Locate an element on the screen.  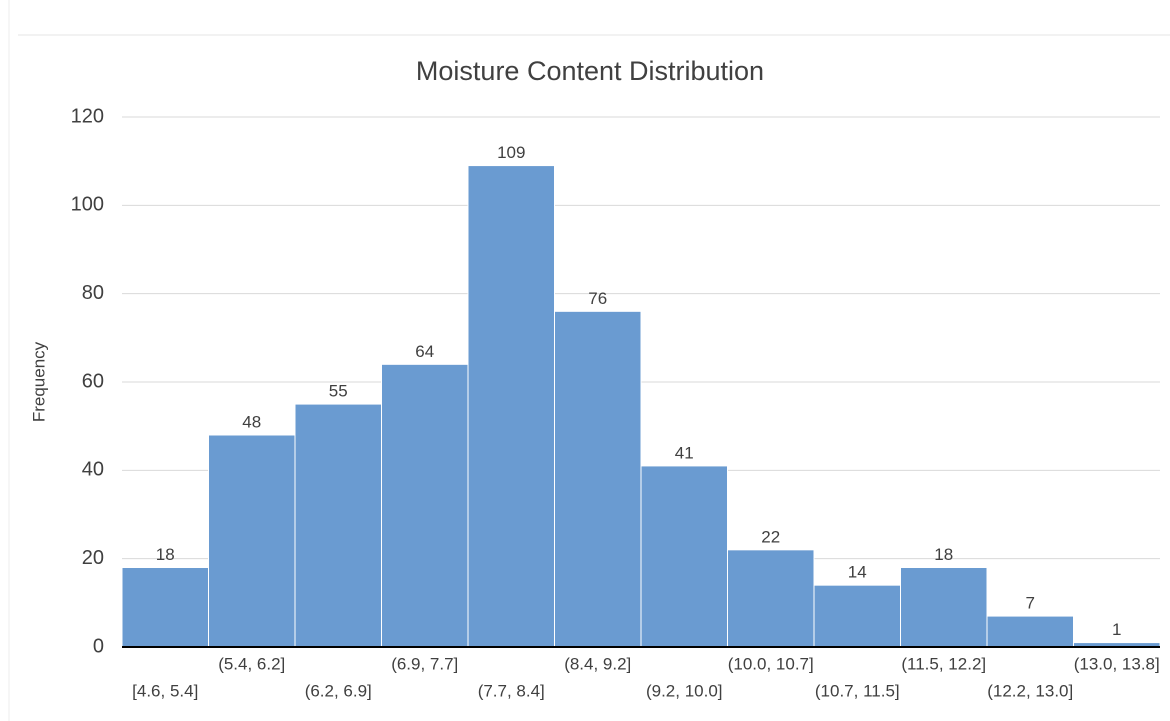
y-tick-label: 40 is located at coordinates (93, 470).